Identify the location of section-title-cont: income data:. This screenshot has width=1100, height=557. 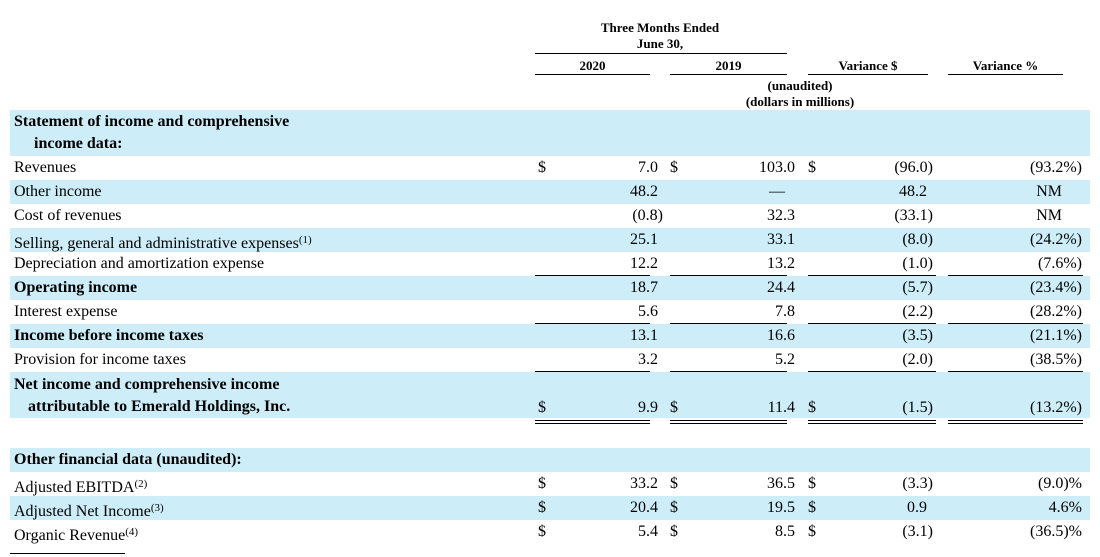
(78, 143).